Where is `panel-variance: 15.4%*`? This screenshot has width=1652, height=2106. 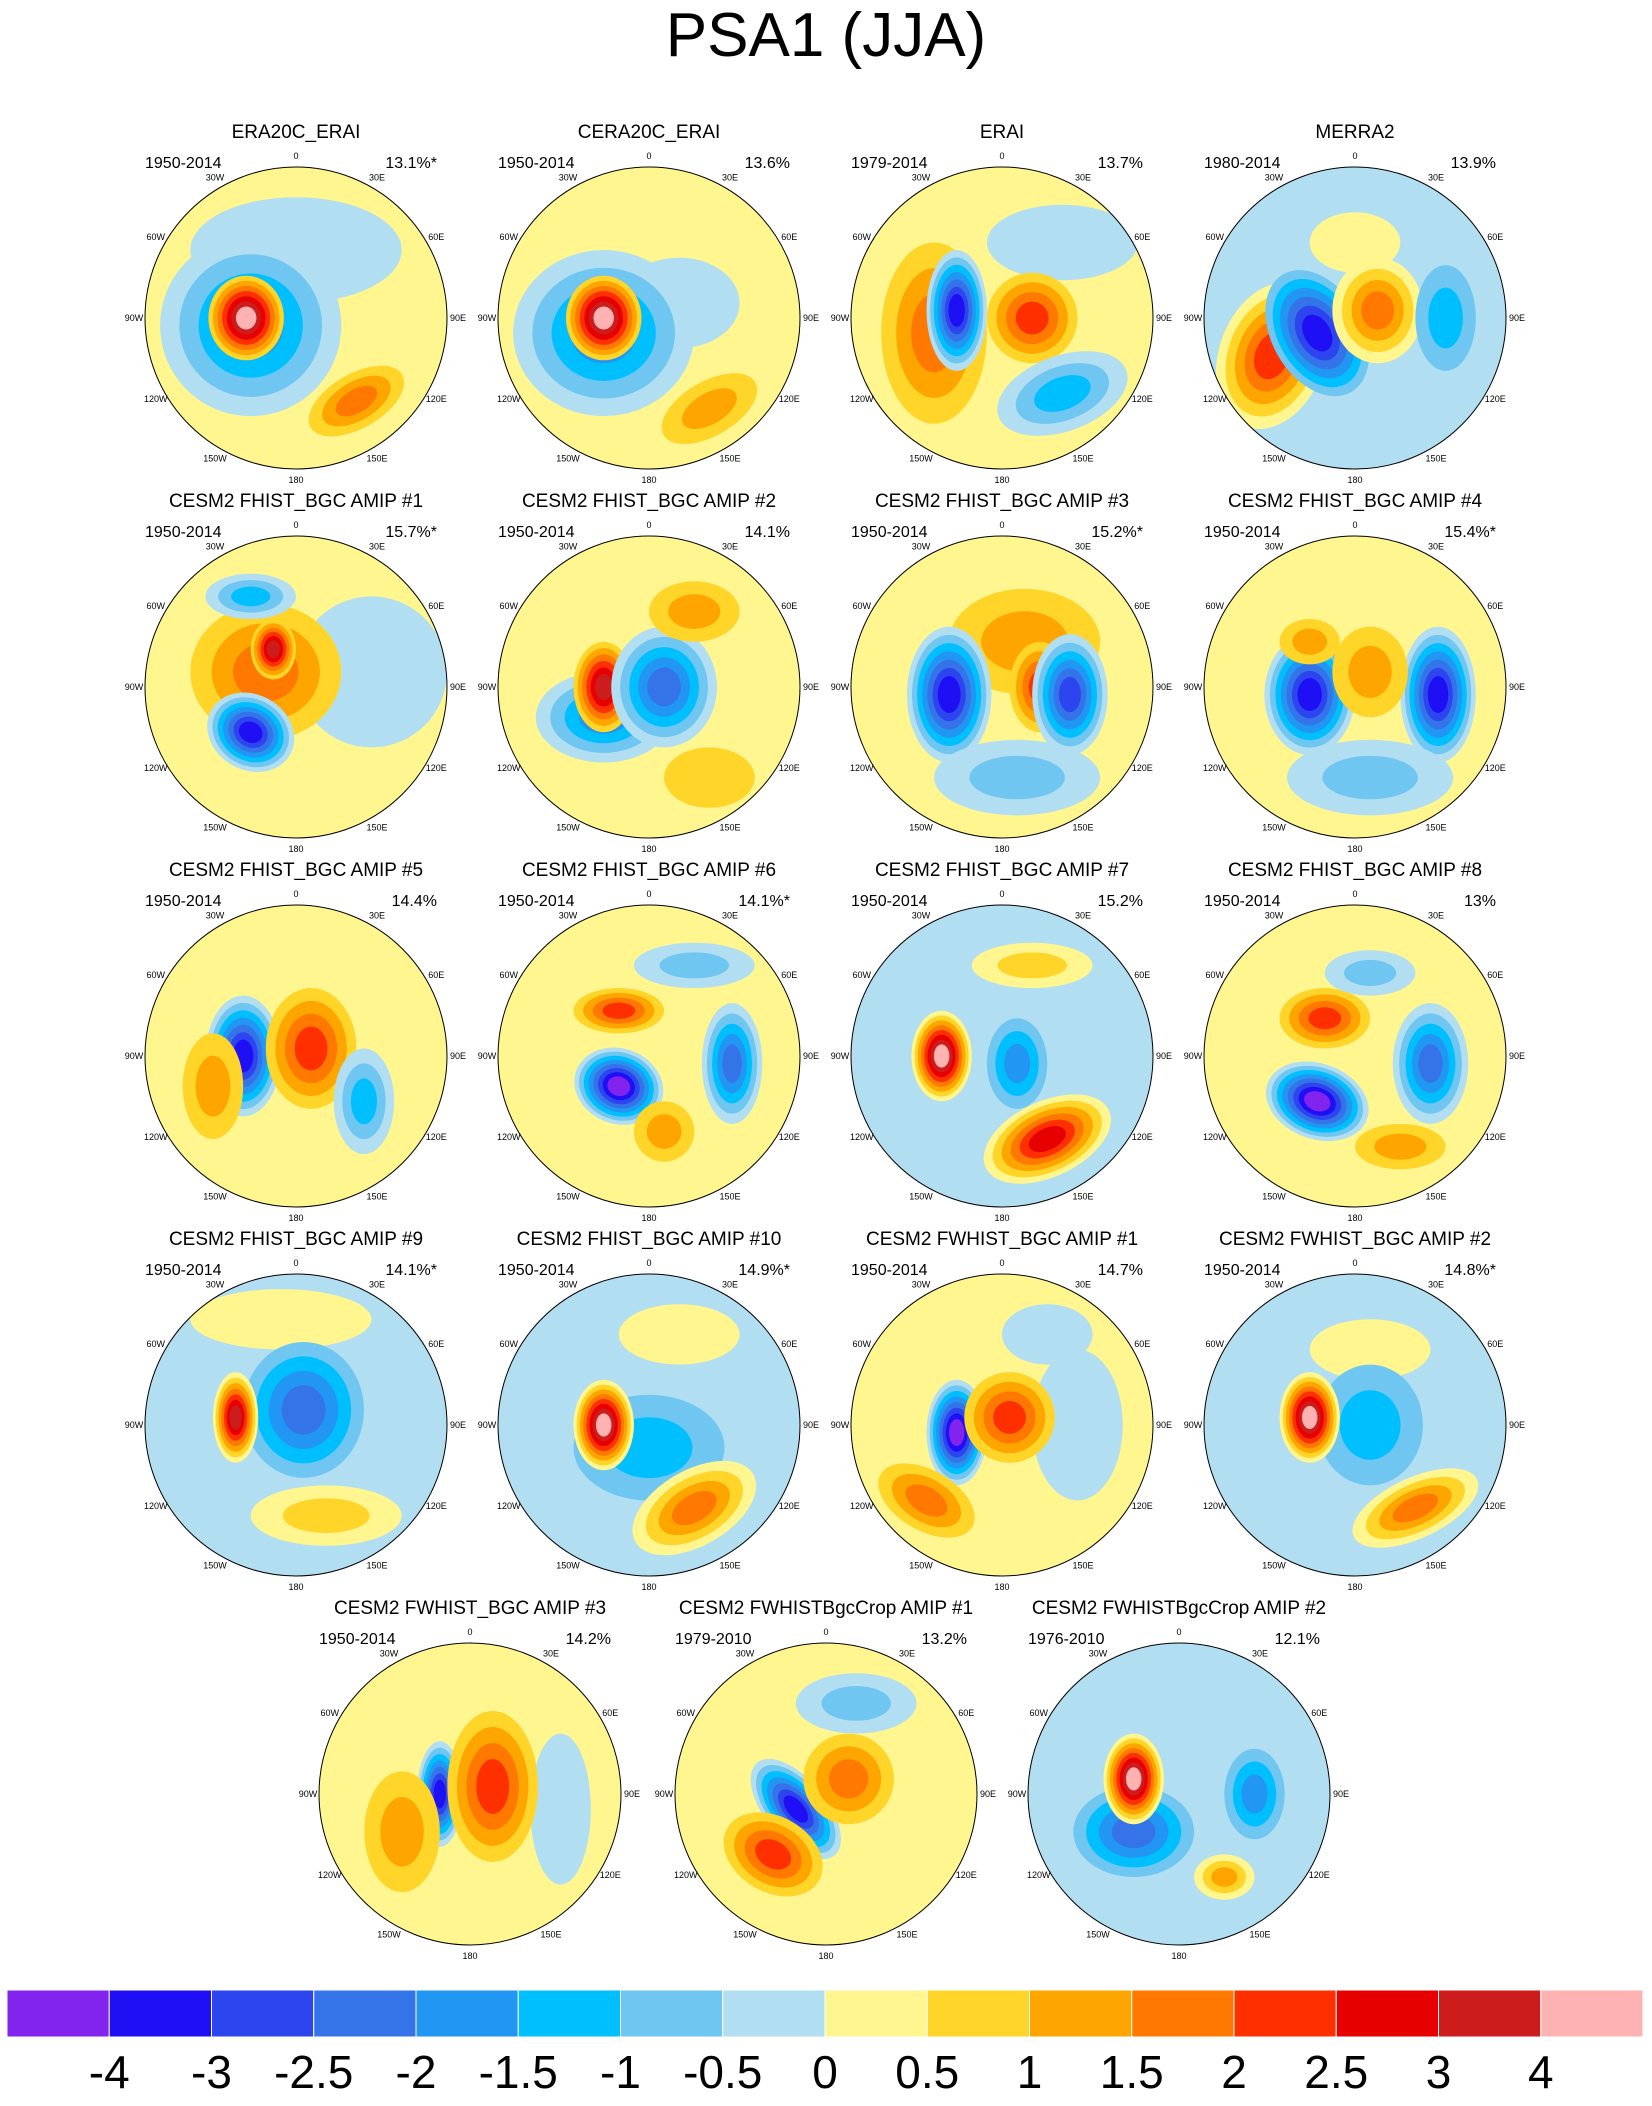
panel-variance: 15.4%* is located at coordinates (1470, 532).